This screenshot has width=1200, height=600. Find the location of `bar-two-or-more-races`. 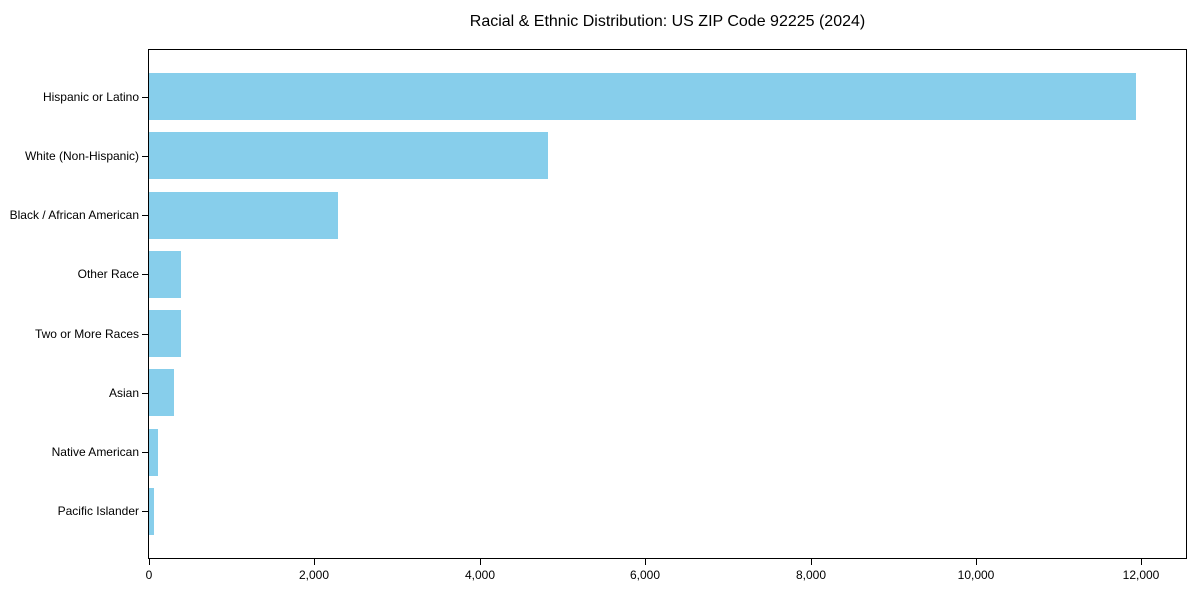

bar-two-or-more-races is located at coordinates (165, 333).